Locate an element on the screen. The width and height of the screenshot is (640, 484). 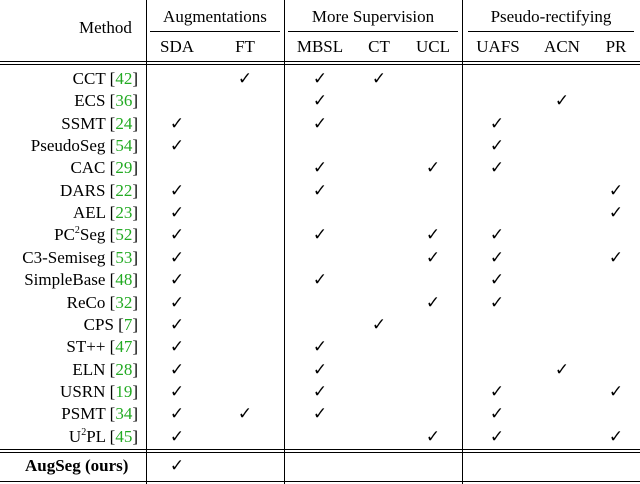
row-method-name: C3-Semiseg [53] is located at coordinates (80, 258).